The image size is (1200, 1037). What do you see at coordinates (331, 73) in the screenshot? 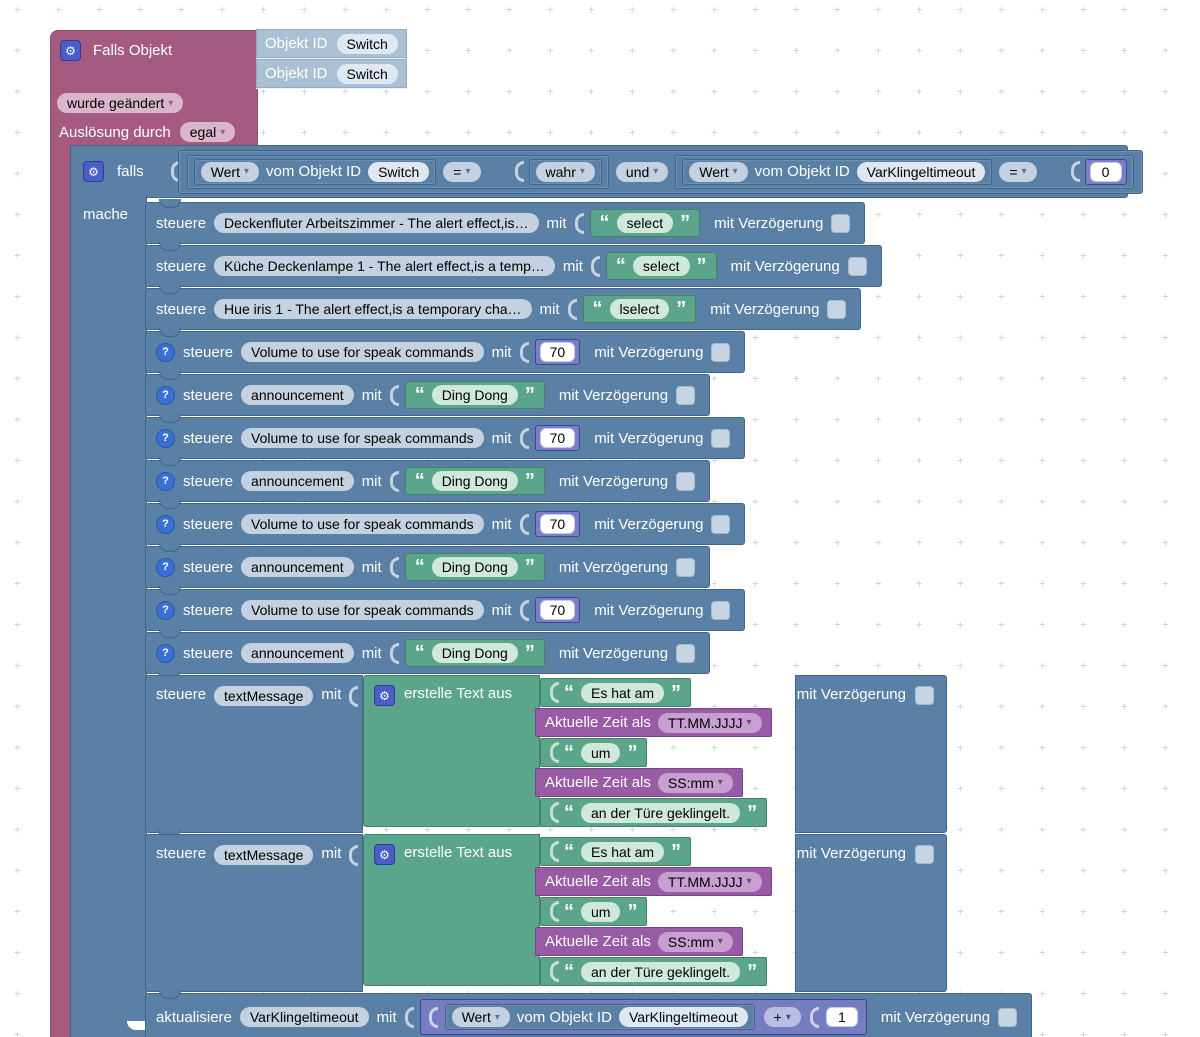
I see `object-id-block: Objekt ID Switch` at bounding box center [331, 73].